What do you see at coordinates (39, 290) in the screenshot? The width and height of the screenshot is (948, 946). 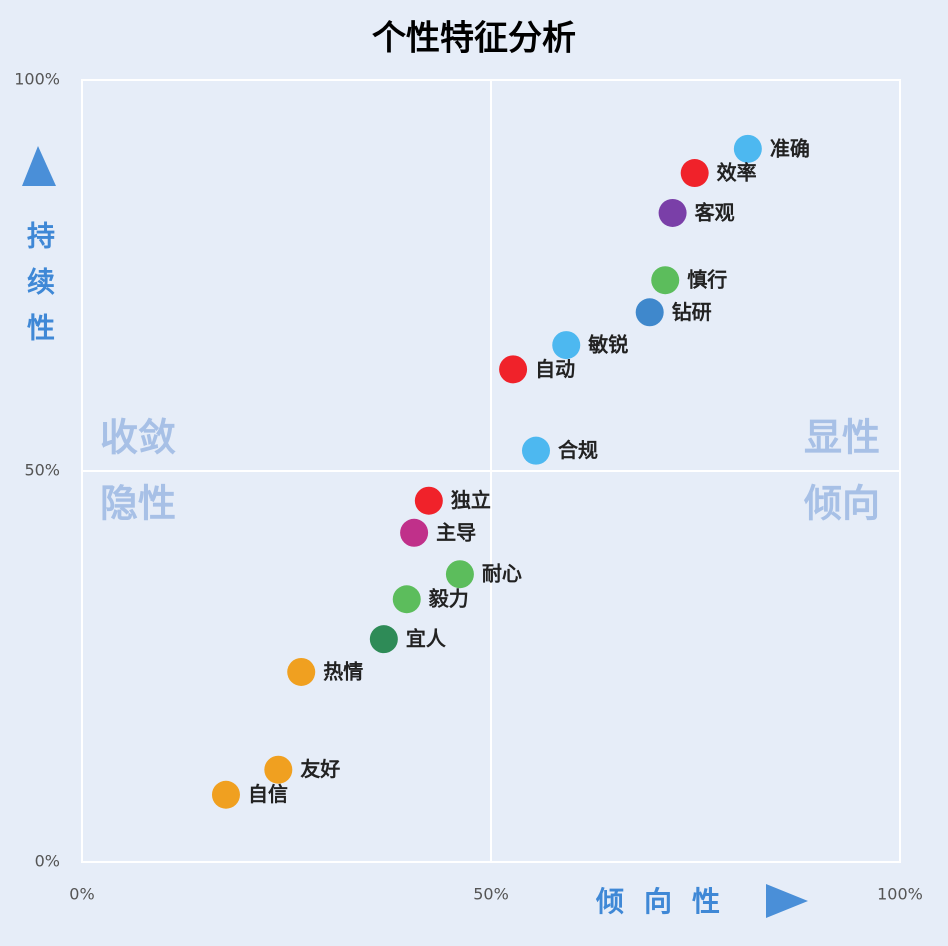 I see `y-axis-label: 持续性` at bounding box center [39, 290].